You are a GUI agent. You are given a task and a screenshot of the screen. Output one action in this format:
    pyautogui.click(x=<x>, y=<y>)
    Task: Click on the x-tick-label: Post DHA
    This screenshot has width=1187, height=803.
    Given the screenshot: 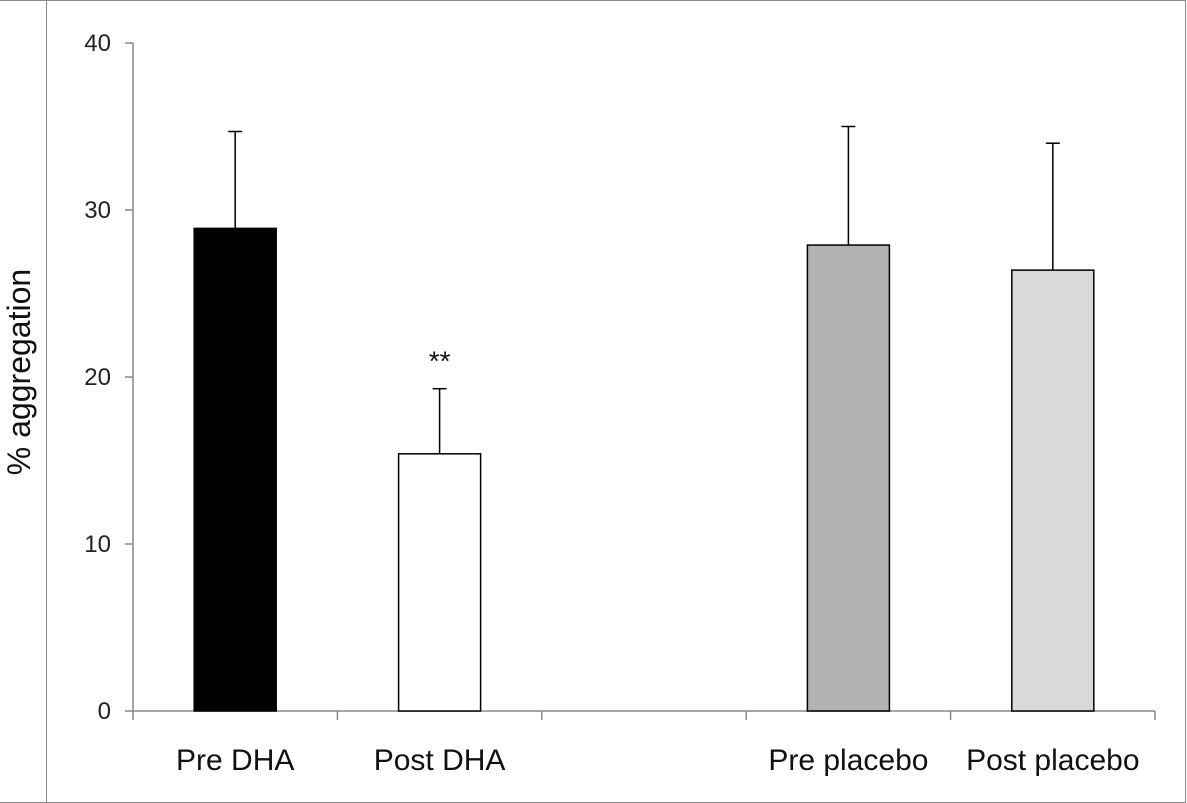 What is the action you would take?
    pyautogui.click(x=440, y=760)
    